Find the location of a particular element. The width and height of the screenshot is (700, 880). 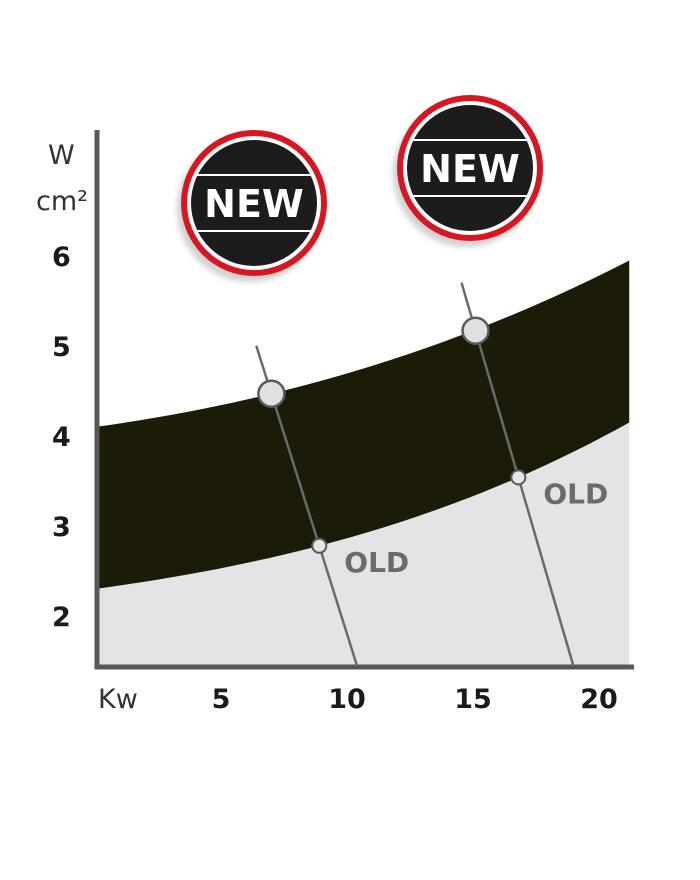

y-tick-label: 4 is located at coordinates (61, 437).